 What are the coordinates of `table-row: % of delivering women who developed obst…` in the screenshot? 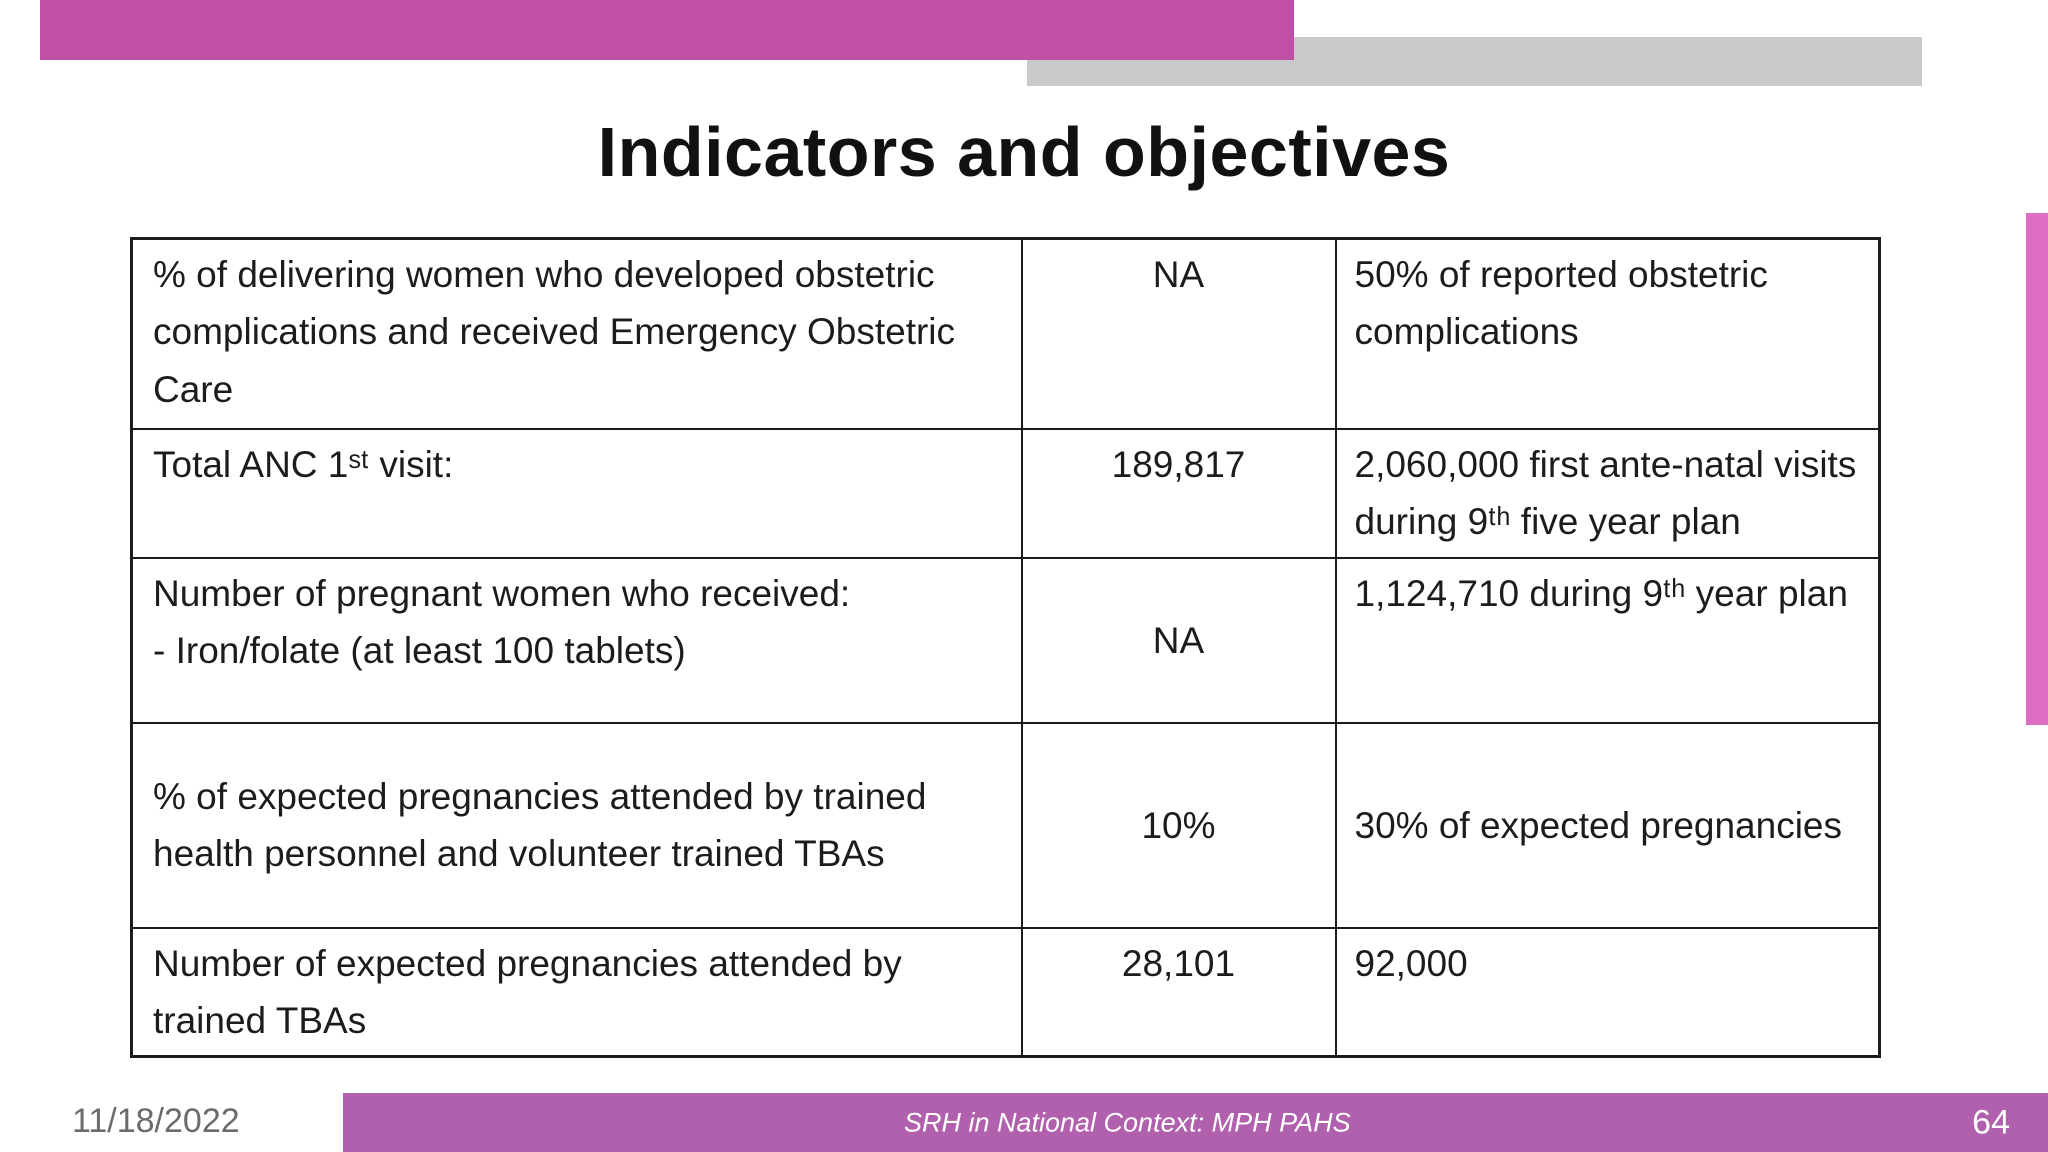 It's located at (1005, 333).